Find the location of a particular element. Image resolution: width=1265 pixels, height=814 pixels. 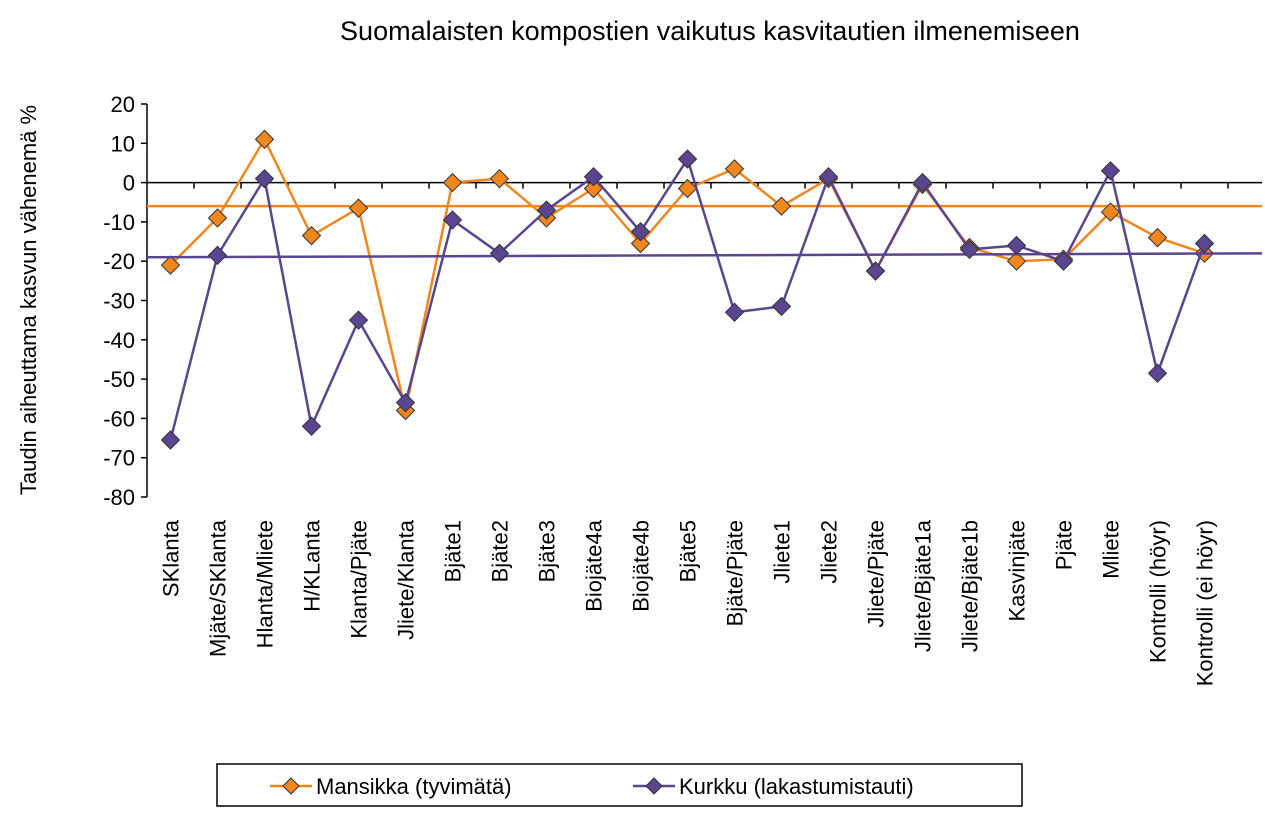

x-tick-label: Bjäte/Pjäte is located at coordinates (735, 573).